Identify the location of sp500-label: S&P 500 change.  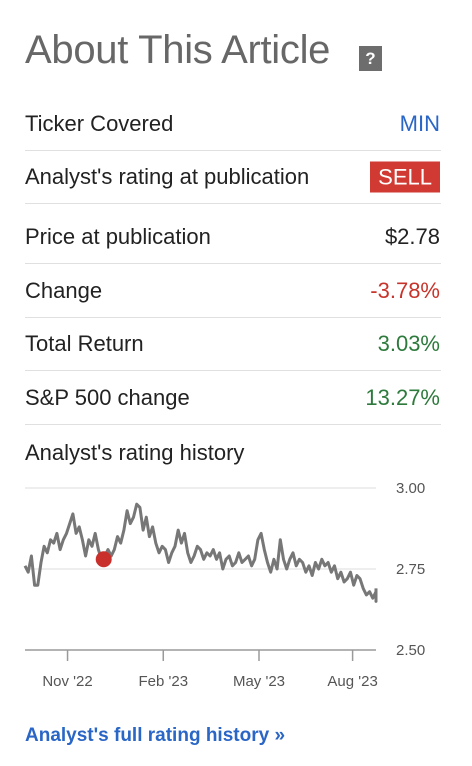
(107, 397).